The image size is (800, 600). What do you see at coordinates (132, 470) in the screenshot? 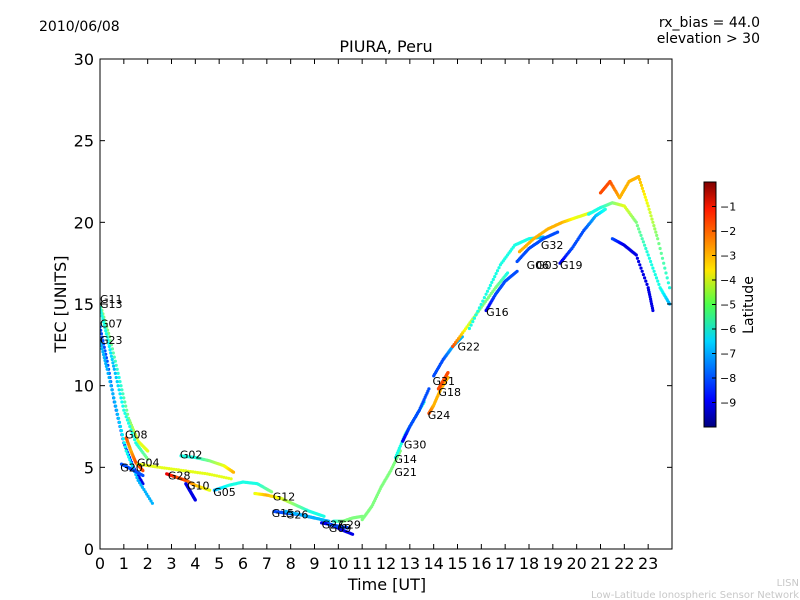
I see `series-G20` at bounding box center [132, 470].